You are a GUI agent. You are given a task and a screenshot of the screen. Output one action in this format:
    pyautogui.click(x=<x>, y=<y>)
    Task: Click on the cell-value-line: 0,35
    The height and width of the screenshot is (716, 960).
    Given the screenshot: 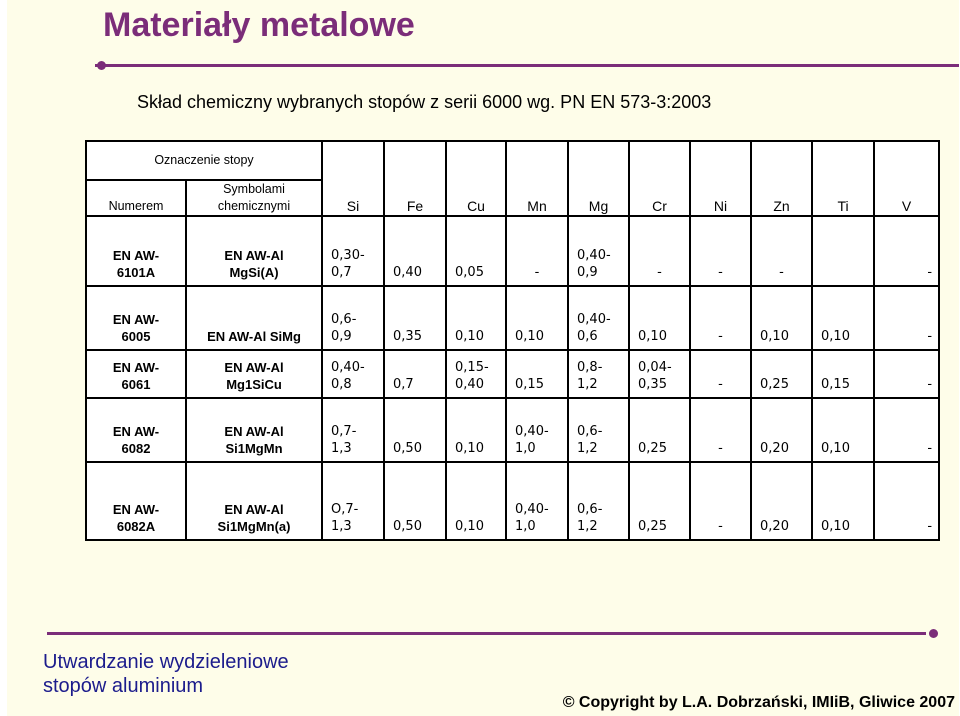 What is the action you would take?
    pyautogui.click(x=407, y=336)
    